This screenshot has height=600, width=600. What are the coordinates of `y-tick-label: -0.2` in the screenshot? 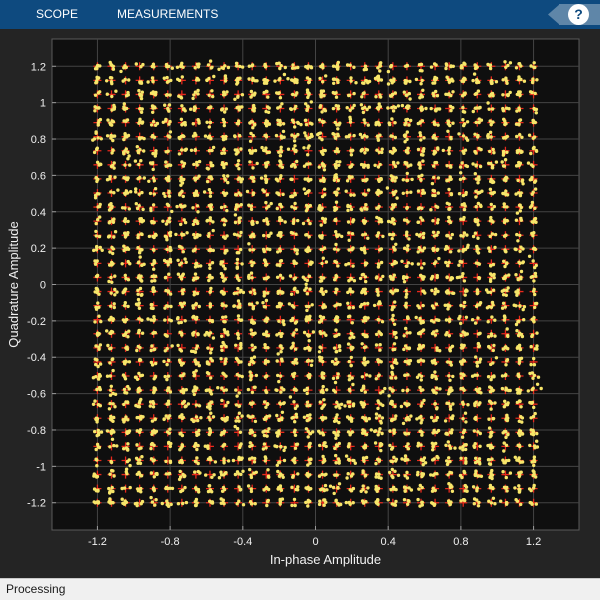 It's located at (36, 322).